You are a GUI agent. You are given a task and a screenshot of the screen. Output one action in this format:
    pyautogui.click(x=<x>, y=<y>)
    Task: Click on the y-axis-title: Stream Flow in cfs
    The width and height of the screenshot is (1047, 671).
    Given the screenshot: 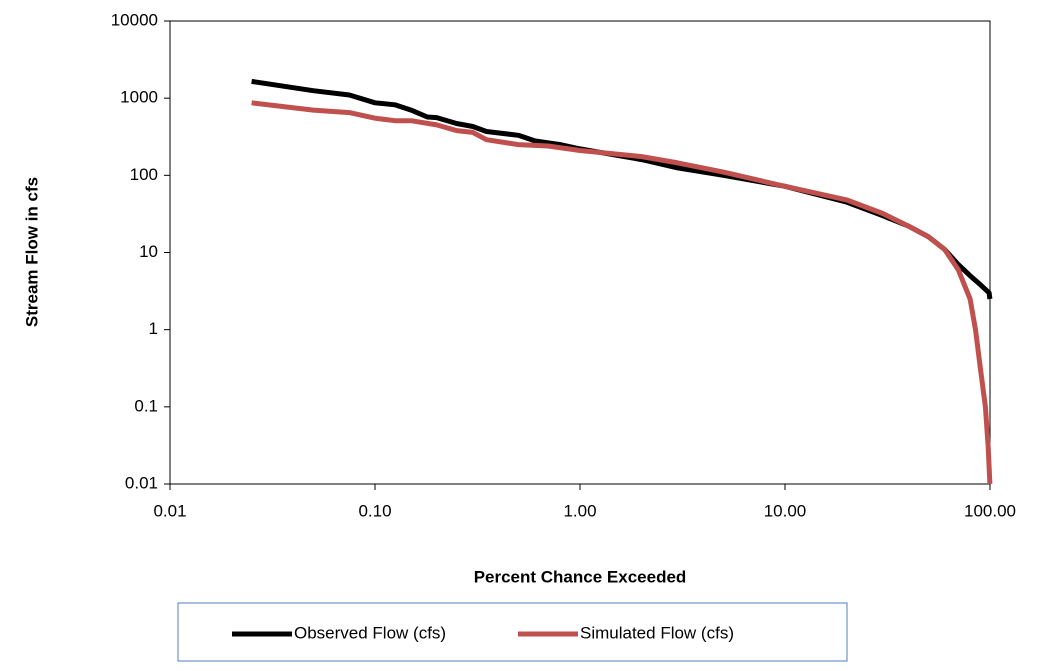 What is the action you would take?
    pyautogui.click(x=31, y=252)
    